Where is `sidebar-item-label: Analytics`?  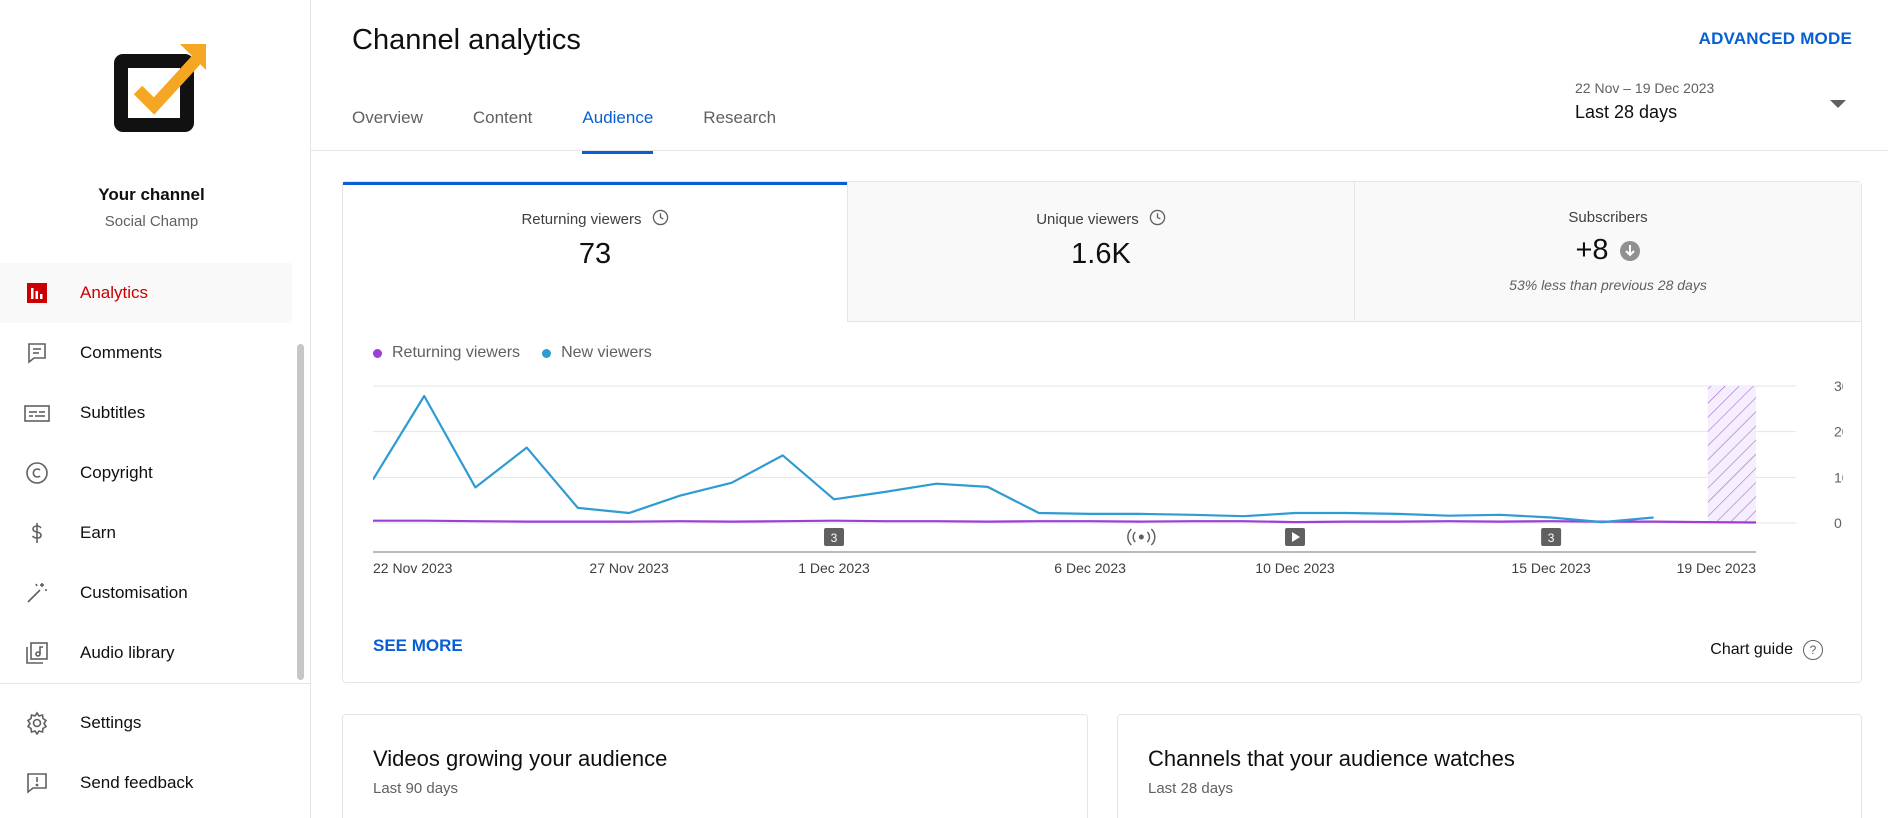 sidebar-item-label: Analytics is located at coordinates (114, 292).